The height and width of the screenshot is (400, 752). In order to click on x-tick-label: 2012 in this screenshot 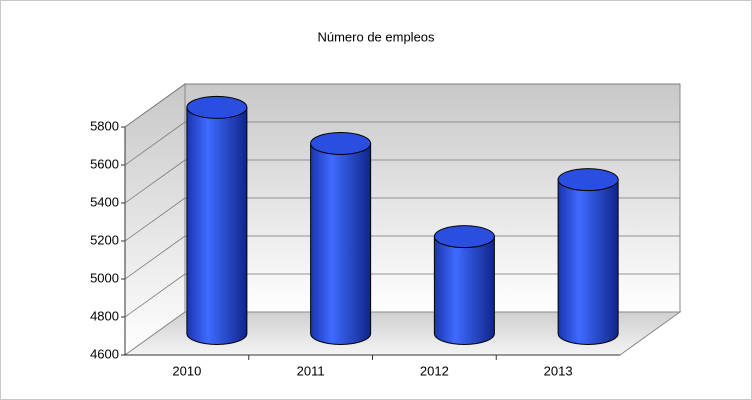, I will do `click(434, 370)`.